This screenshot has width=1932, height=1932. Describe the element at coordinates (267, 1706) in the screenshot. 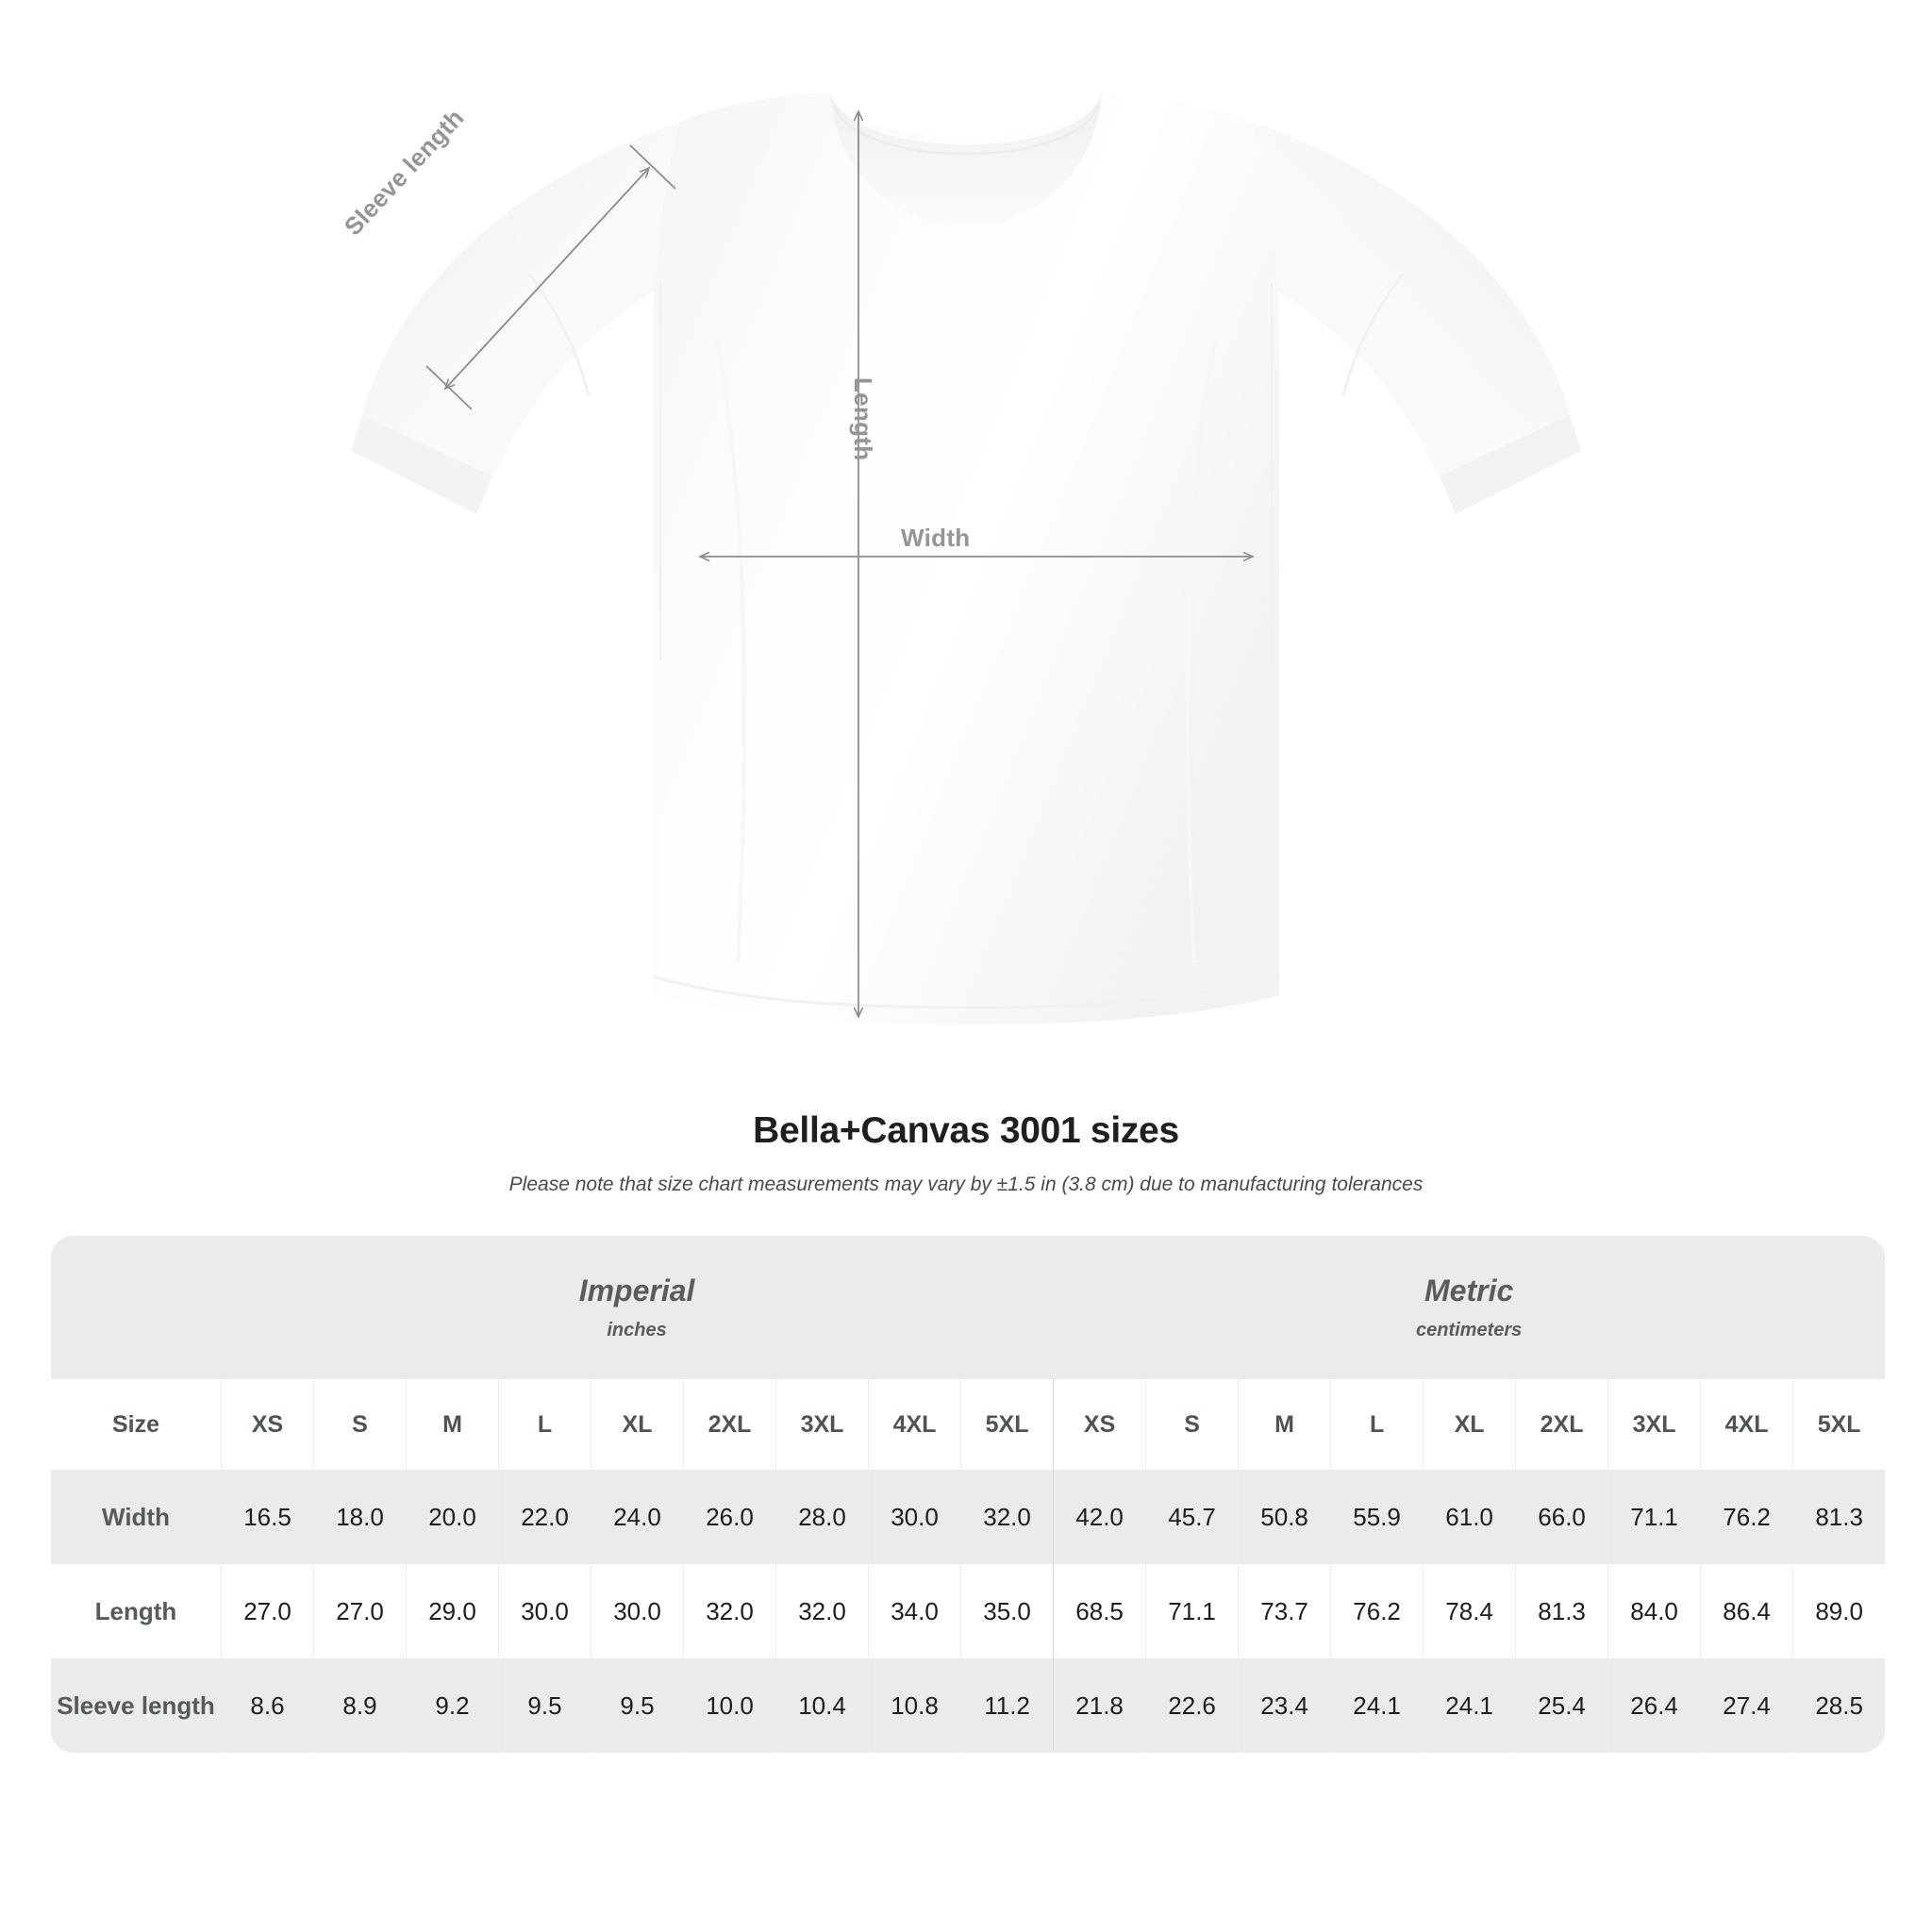

I see `cell-sleeve-imperial-xs: 8.6` at that location.